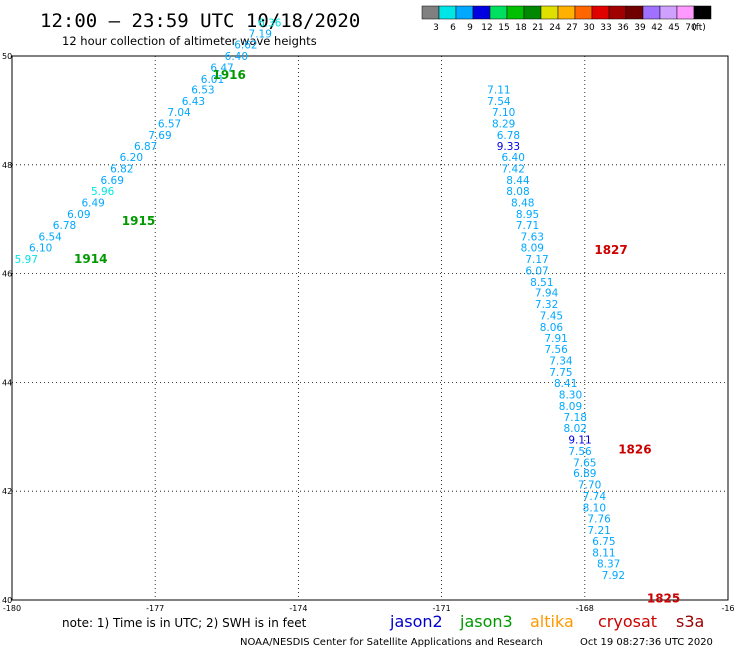 The width and height of the screenshot is (740, 650). Describe the element at coordinates (594, 509) in the screenshot. I see `swh-point-label: 8.10` at that location.